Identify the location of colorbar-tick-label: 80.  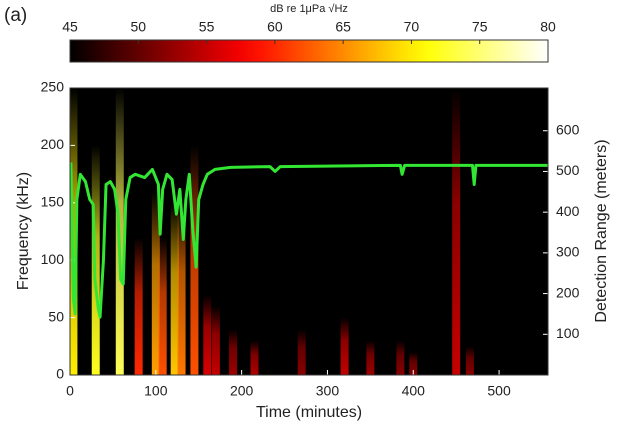
(548, 27).